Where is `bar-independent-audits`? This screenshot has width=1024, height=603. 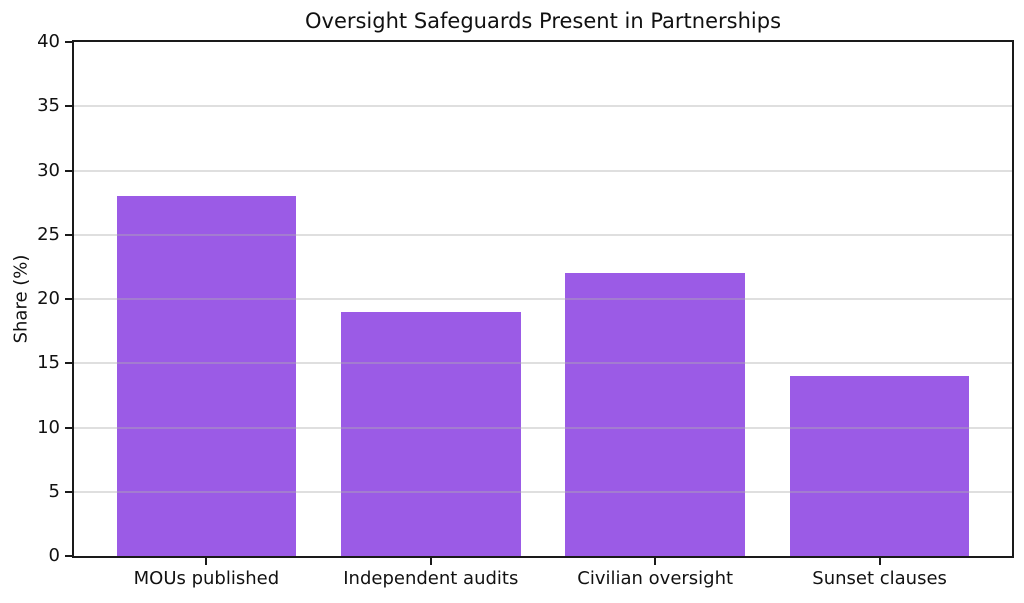 bar-independent-audits is located at coordinates (431, 433).